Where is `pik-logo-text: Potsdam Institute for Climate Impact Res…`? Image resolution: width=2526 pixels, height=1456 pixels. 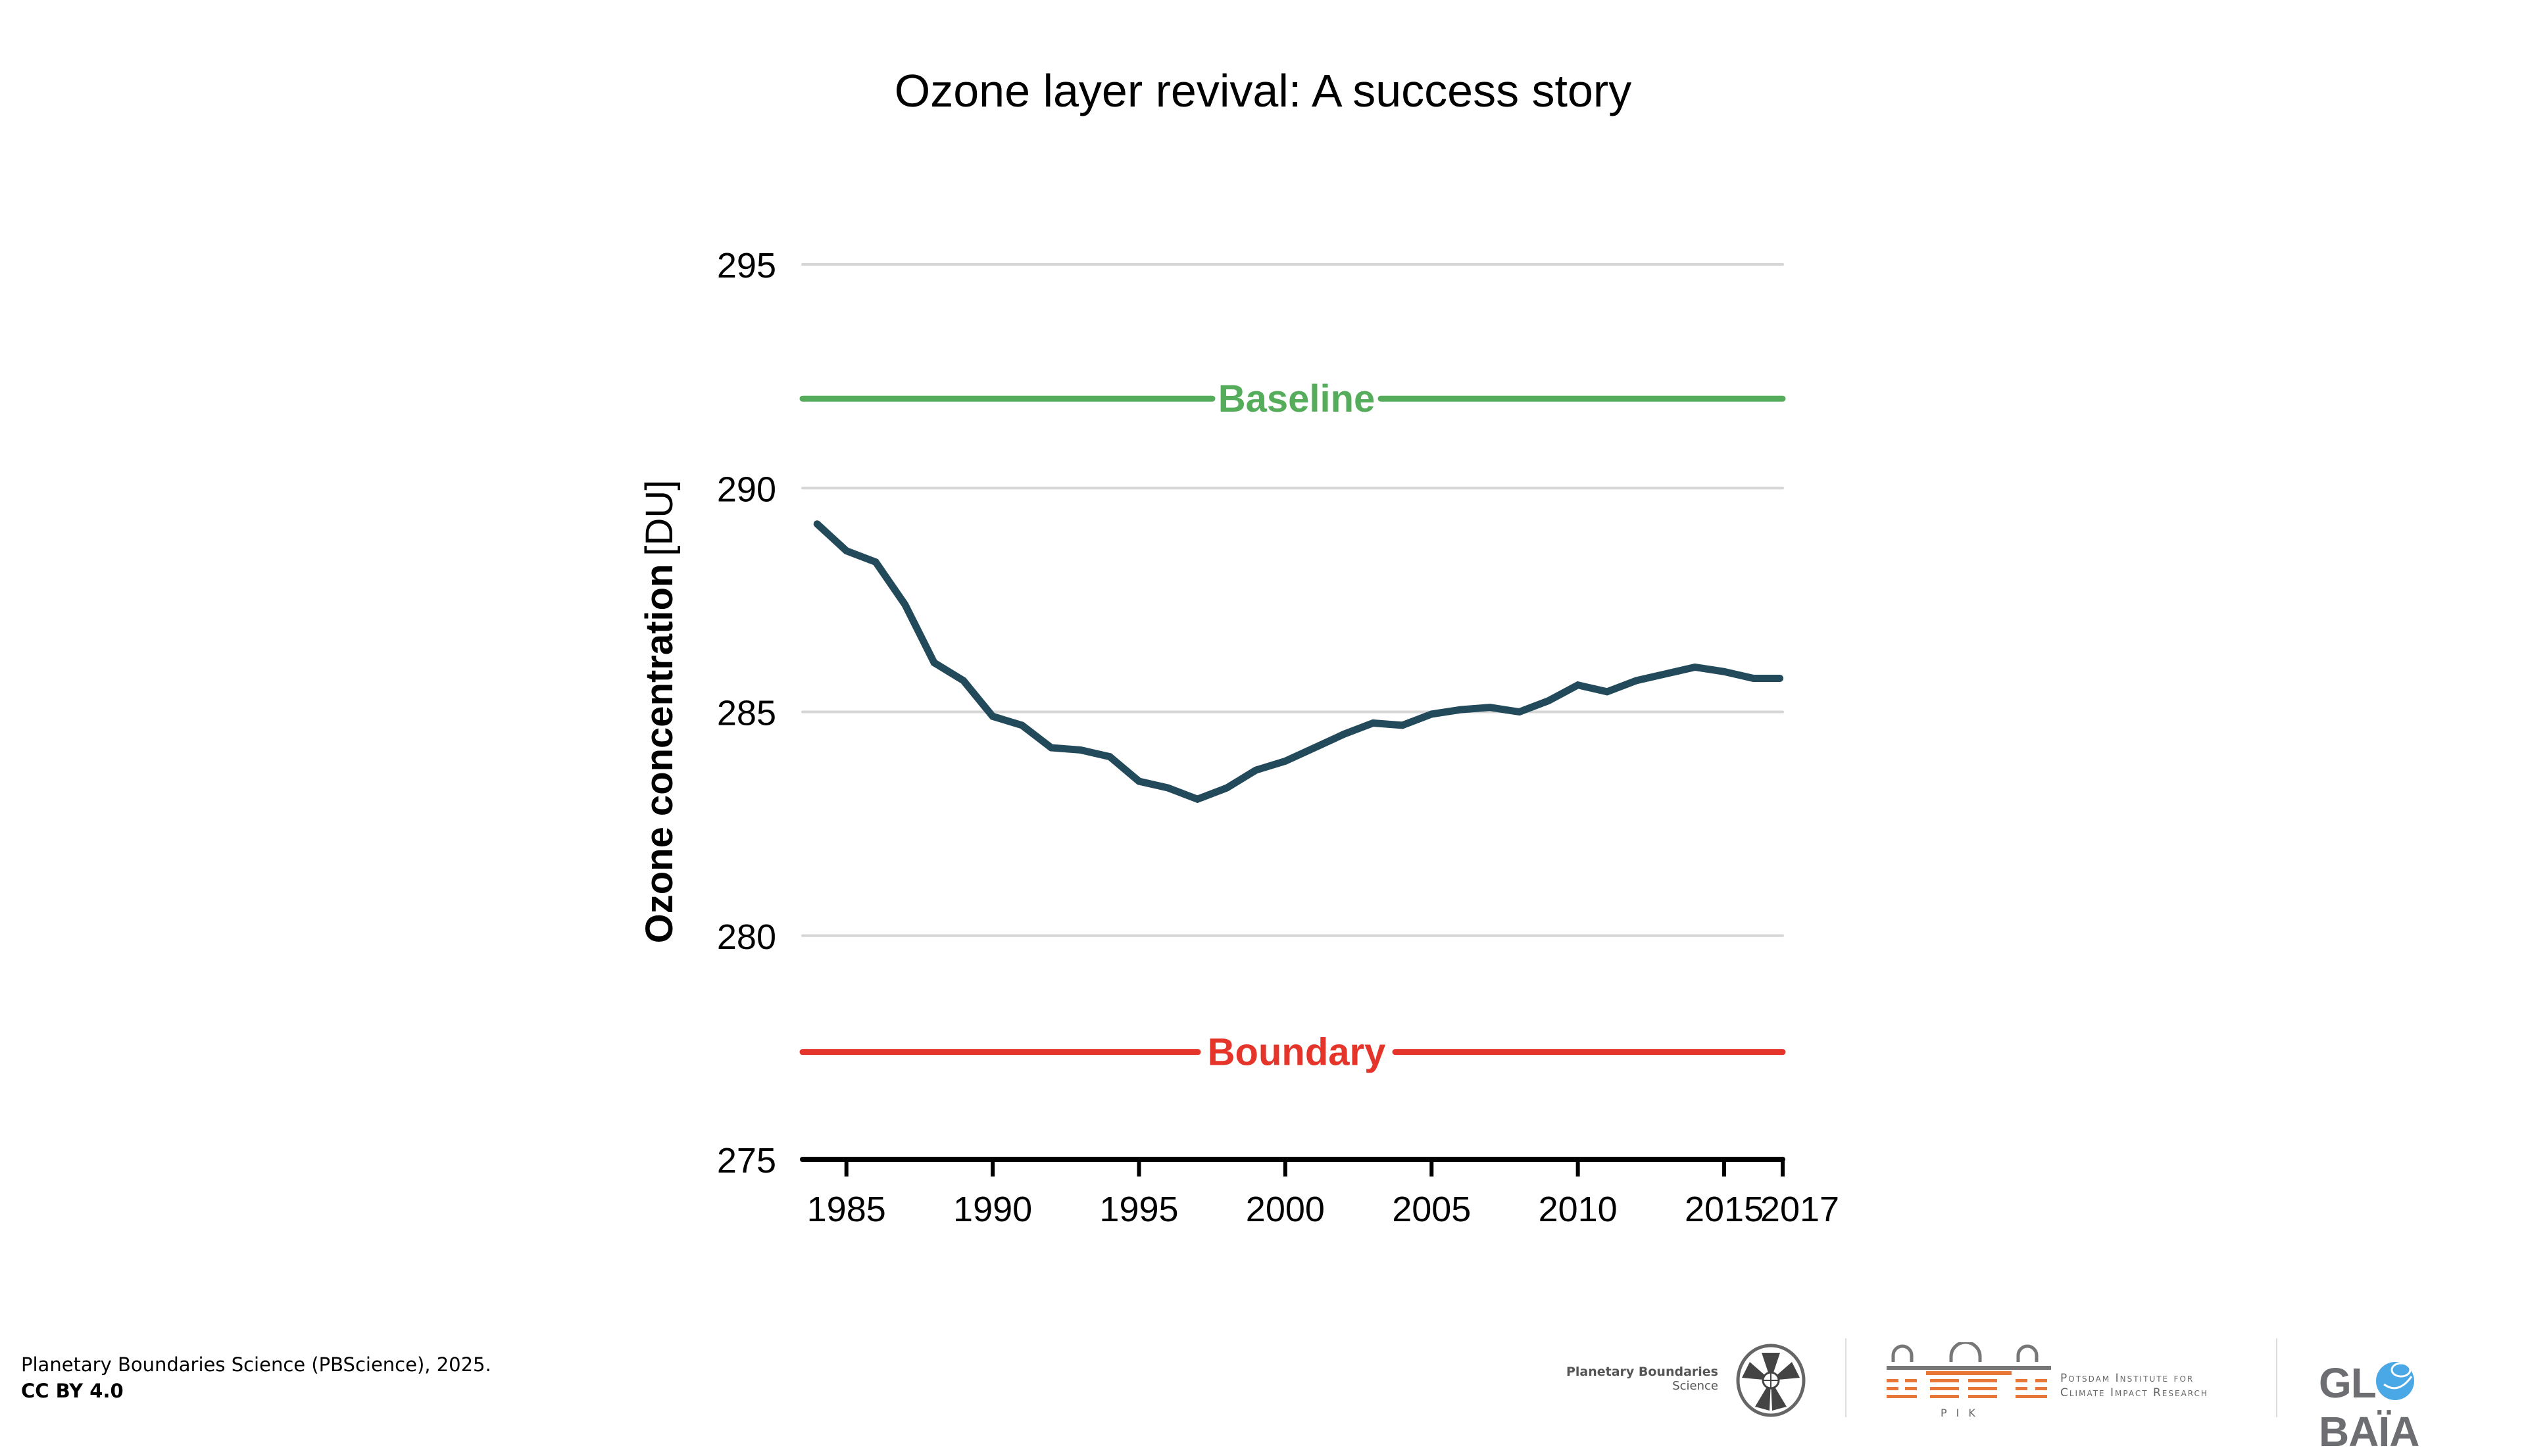 pik-logo-text: Potsdam Institute for Climate Impact Res… is located at coordinates (2134, 1385).